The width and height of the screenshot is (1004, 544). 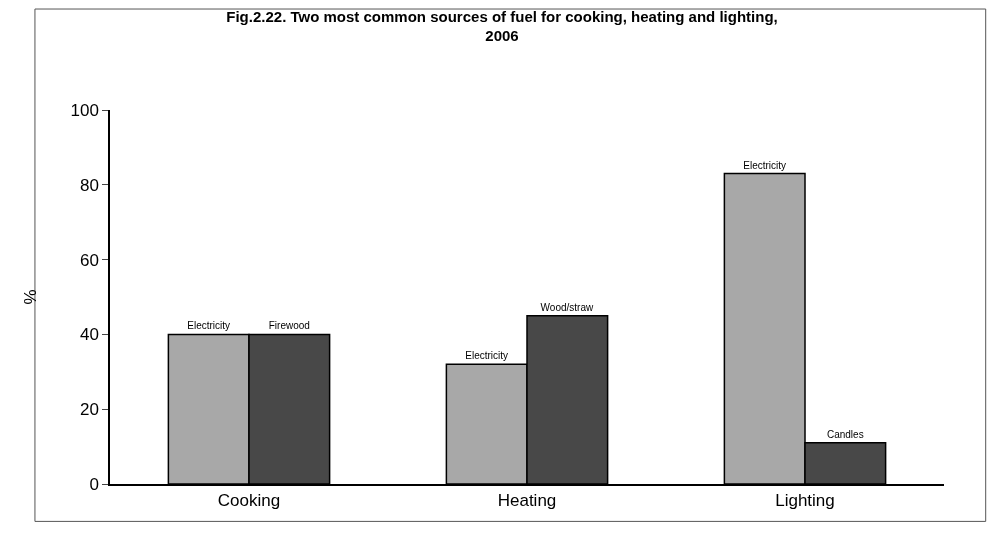 I want to click on x-tick-label: Lighting, so click(x=805, y=501).